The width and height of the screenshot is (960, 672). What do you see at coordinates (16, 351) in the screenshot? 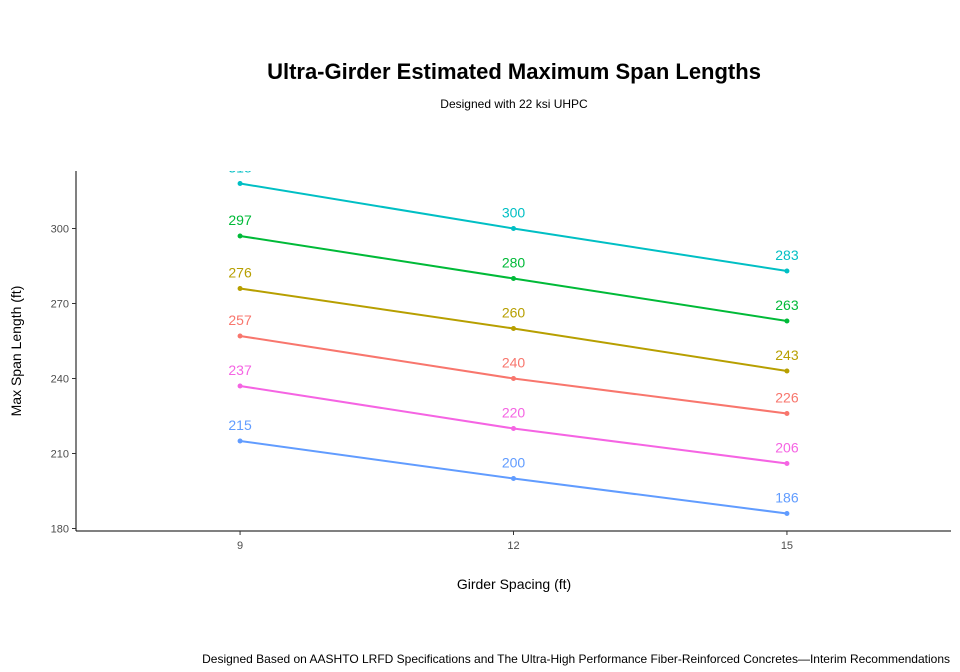
I see `y-axis-title: Max Span Length (ft)` at bounding box center [16, 351].